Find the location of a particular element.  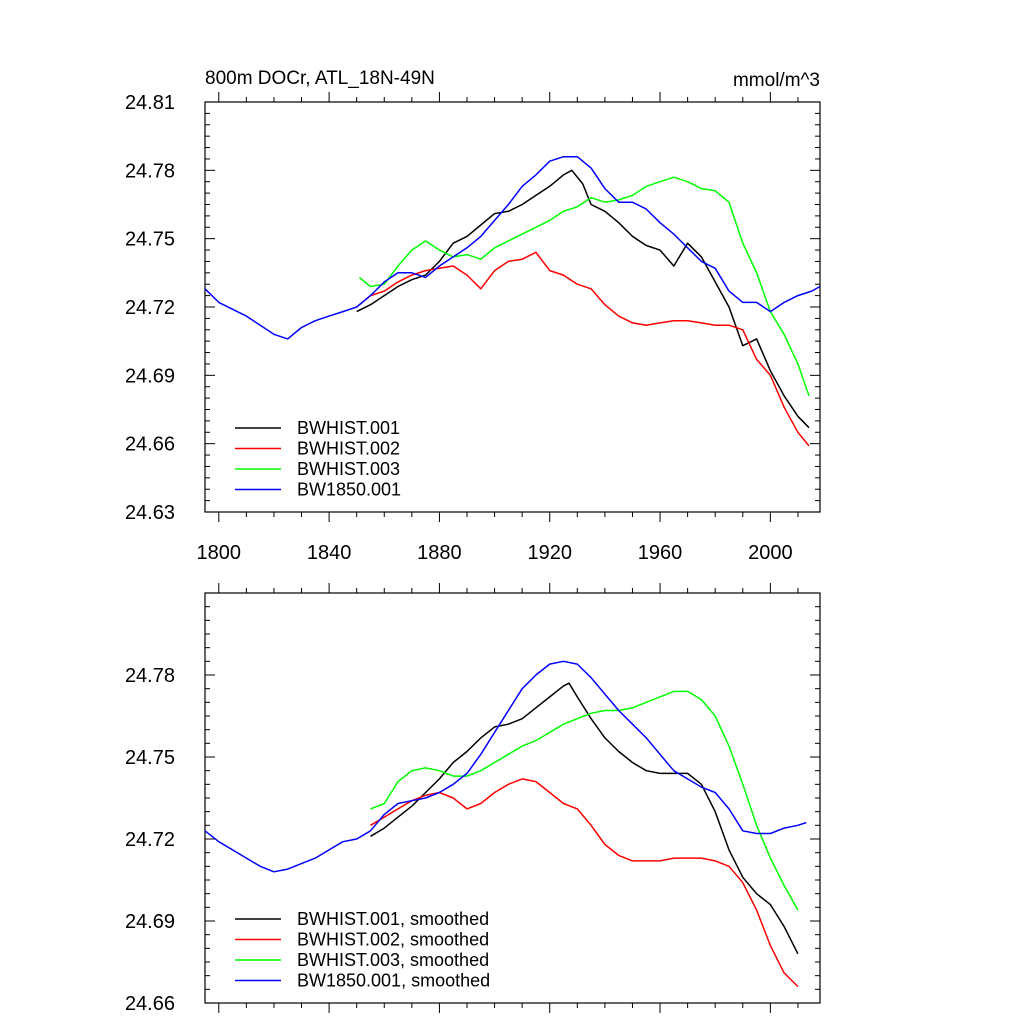

x-tick-label: 1840 is located at coordinates (329, 553).